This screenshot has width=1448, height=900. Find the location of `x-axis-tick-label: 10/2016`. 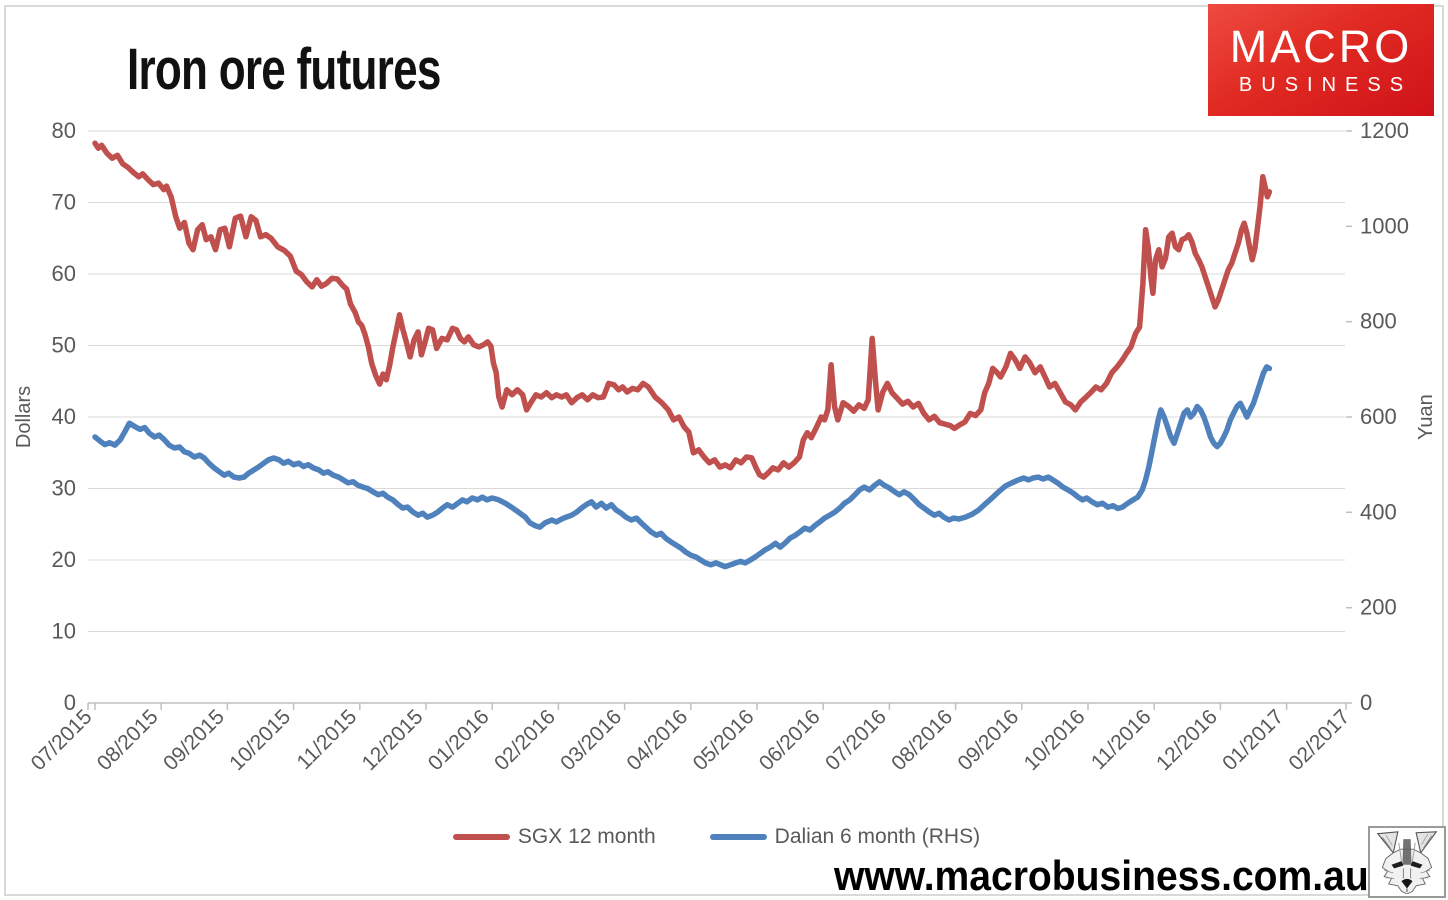

x-axis-tick-label: 10/2016 is located at coordinates (1055, 740).